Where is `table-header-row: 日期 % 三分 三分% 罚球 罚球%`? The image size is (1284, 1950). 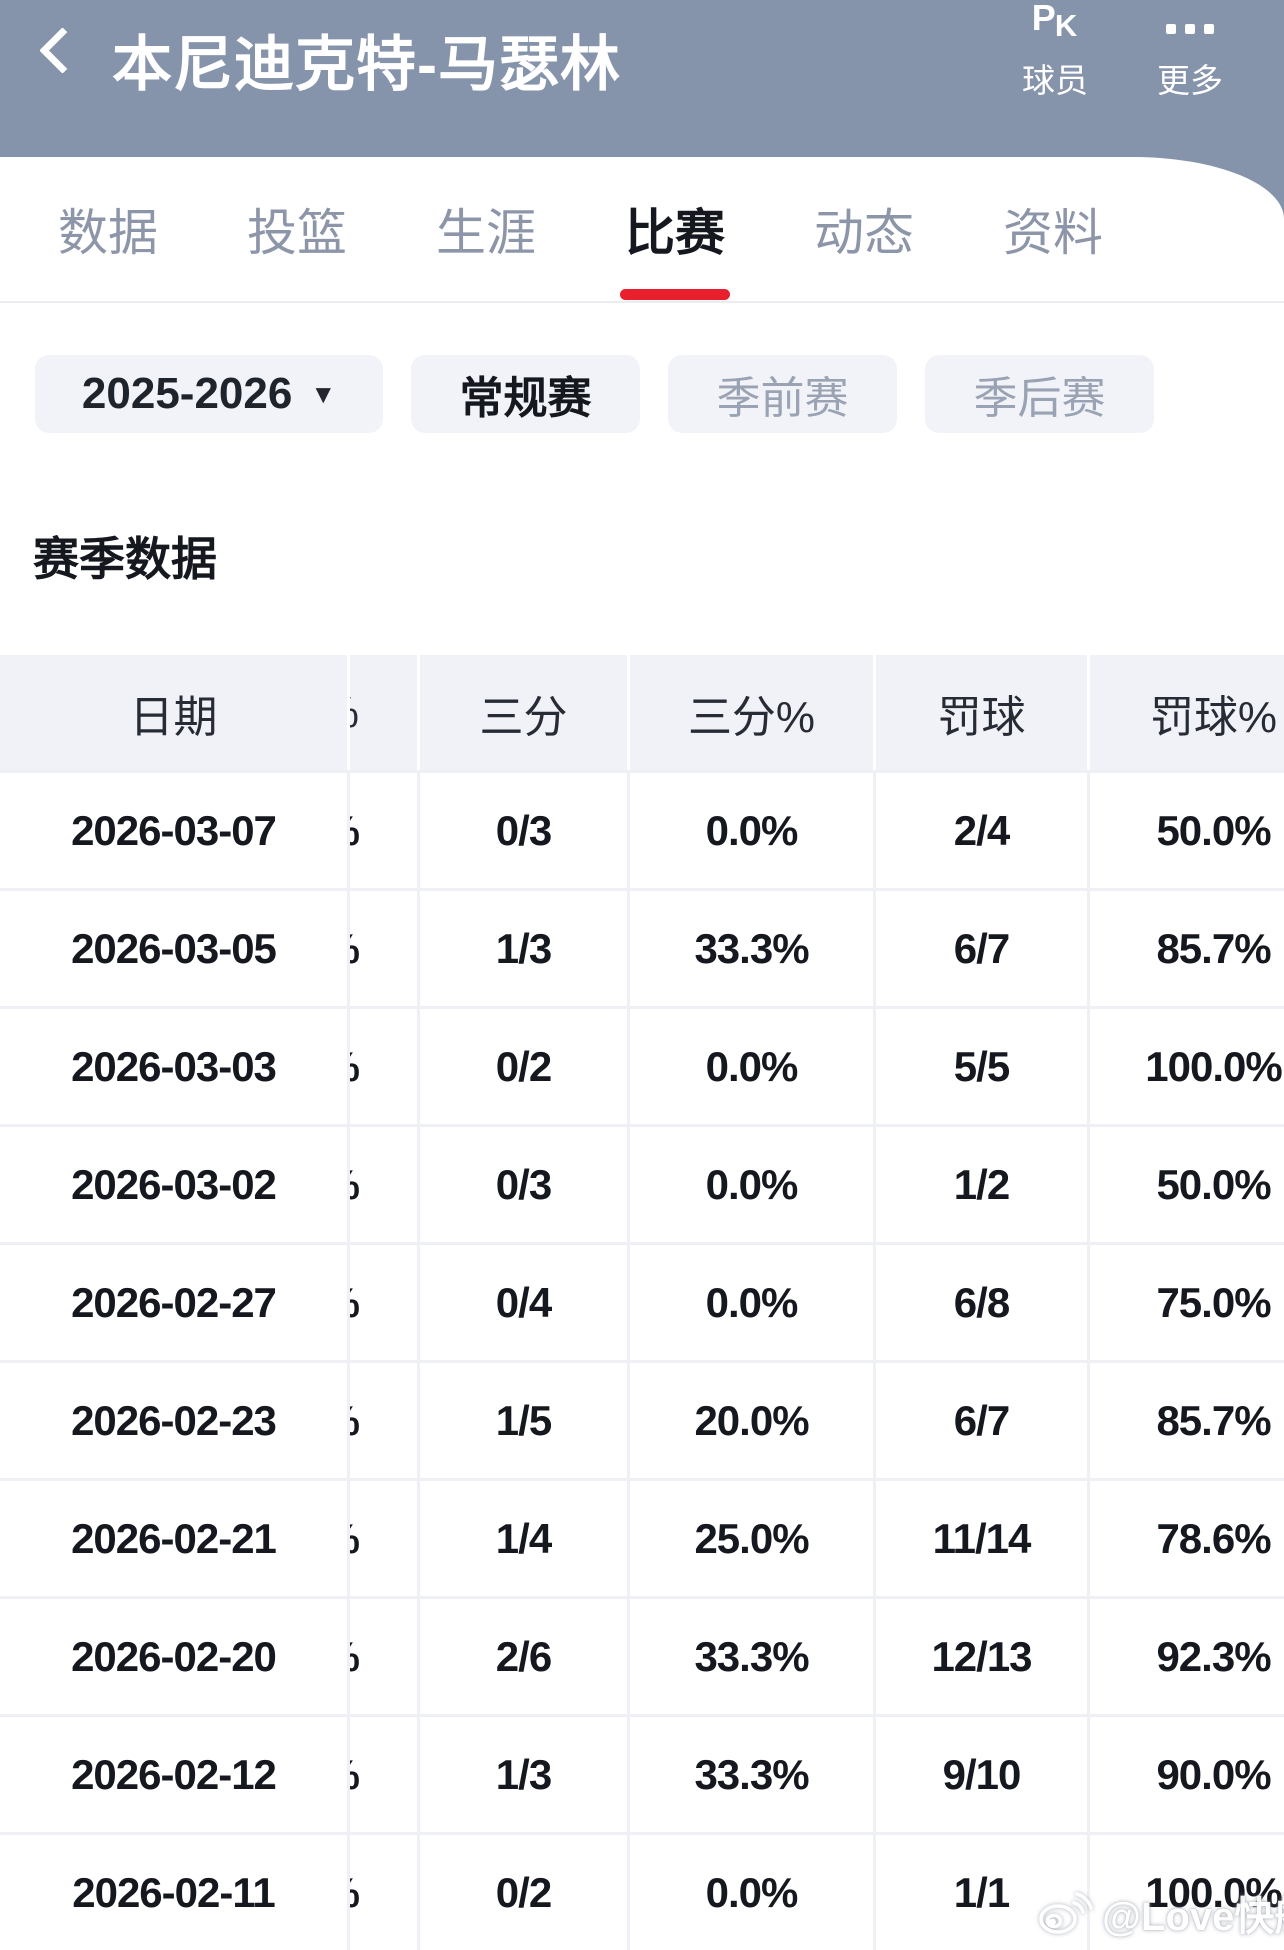 table-header-row: 日期 % 三分 三分% 罚球 罚球% is located at coordinates (642, 712).